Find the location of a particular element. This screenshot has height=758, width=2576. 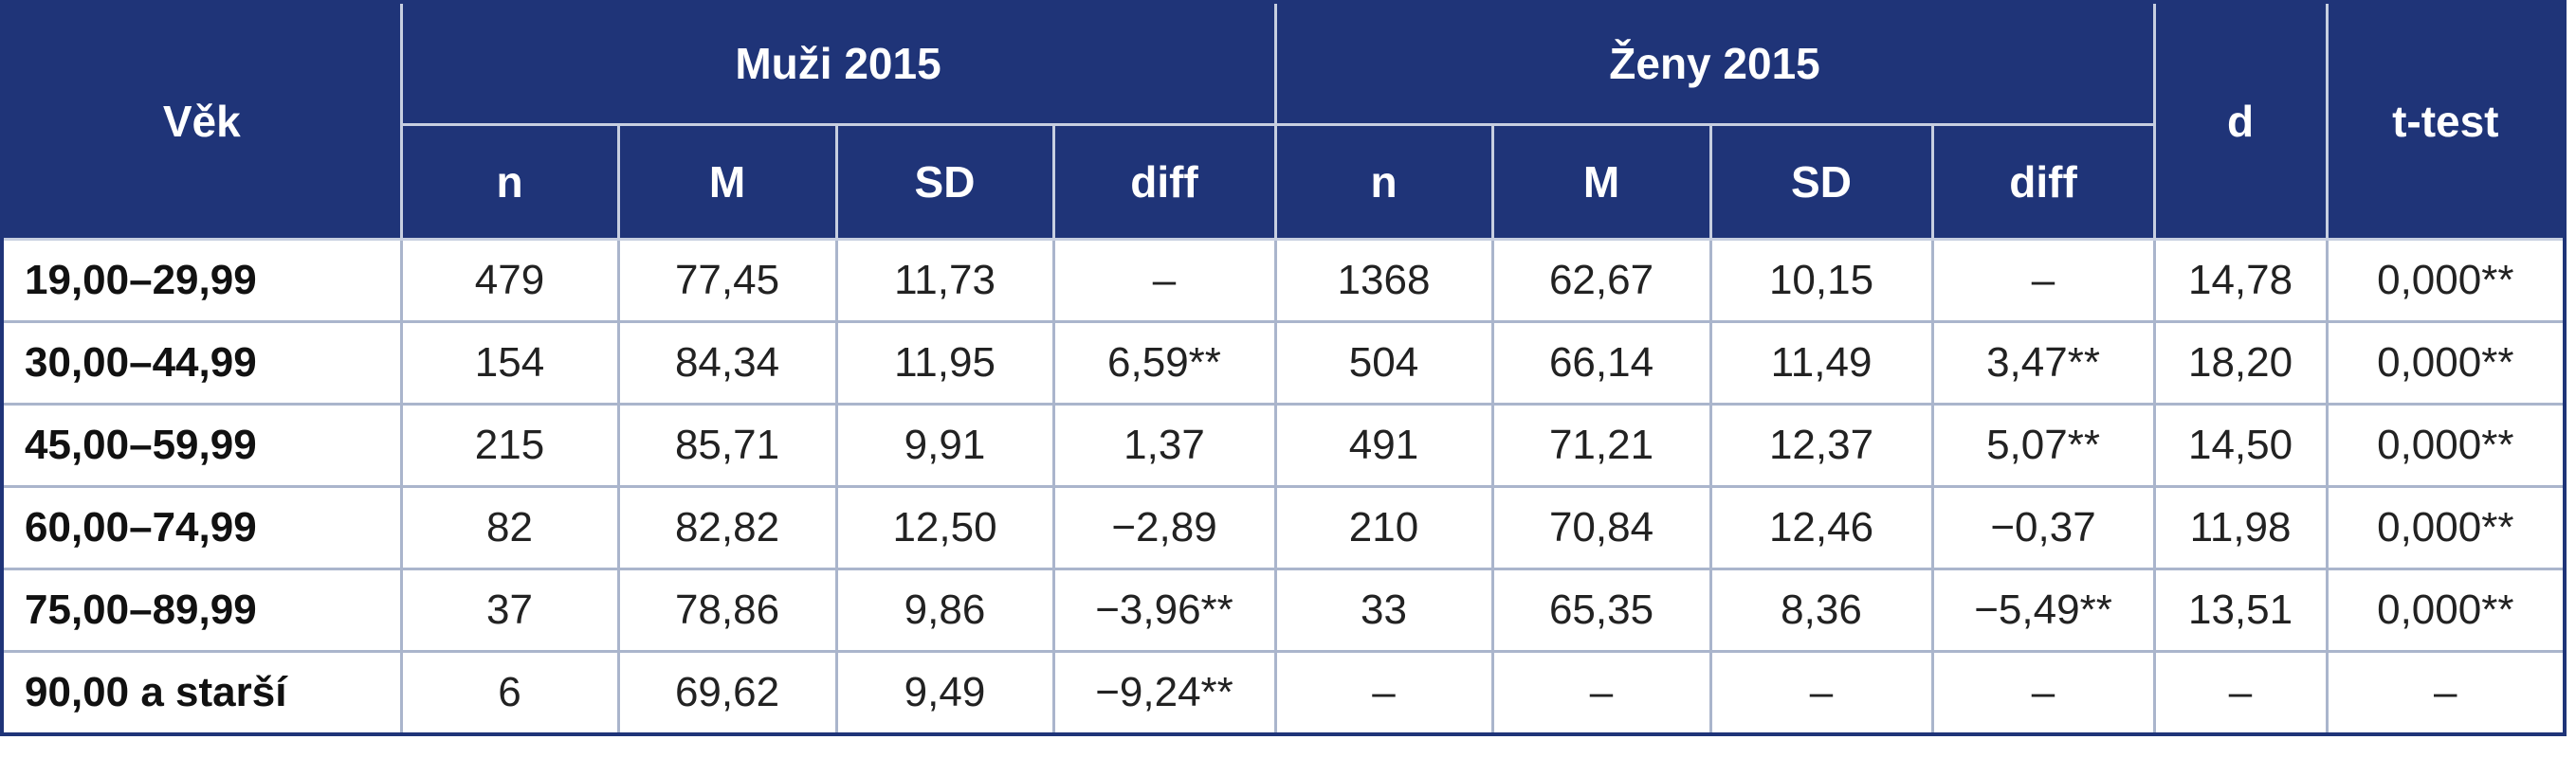

value-cell: 491 is located at coordinates (1383, 445).